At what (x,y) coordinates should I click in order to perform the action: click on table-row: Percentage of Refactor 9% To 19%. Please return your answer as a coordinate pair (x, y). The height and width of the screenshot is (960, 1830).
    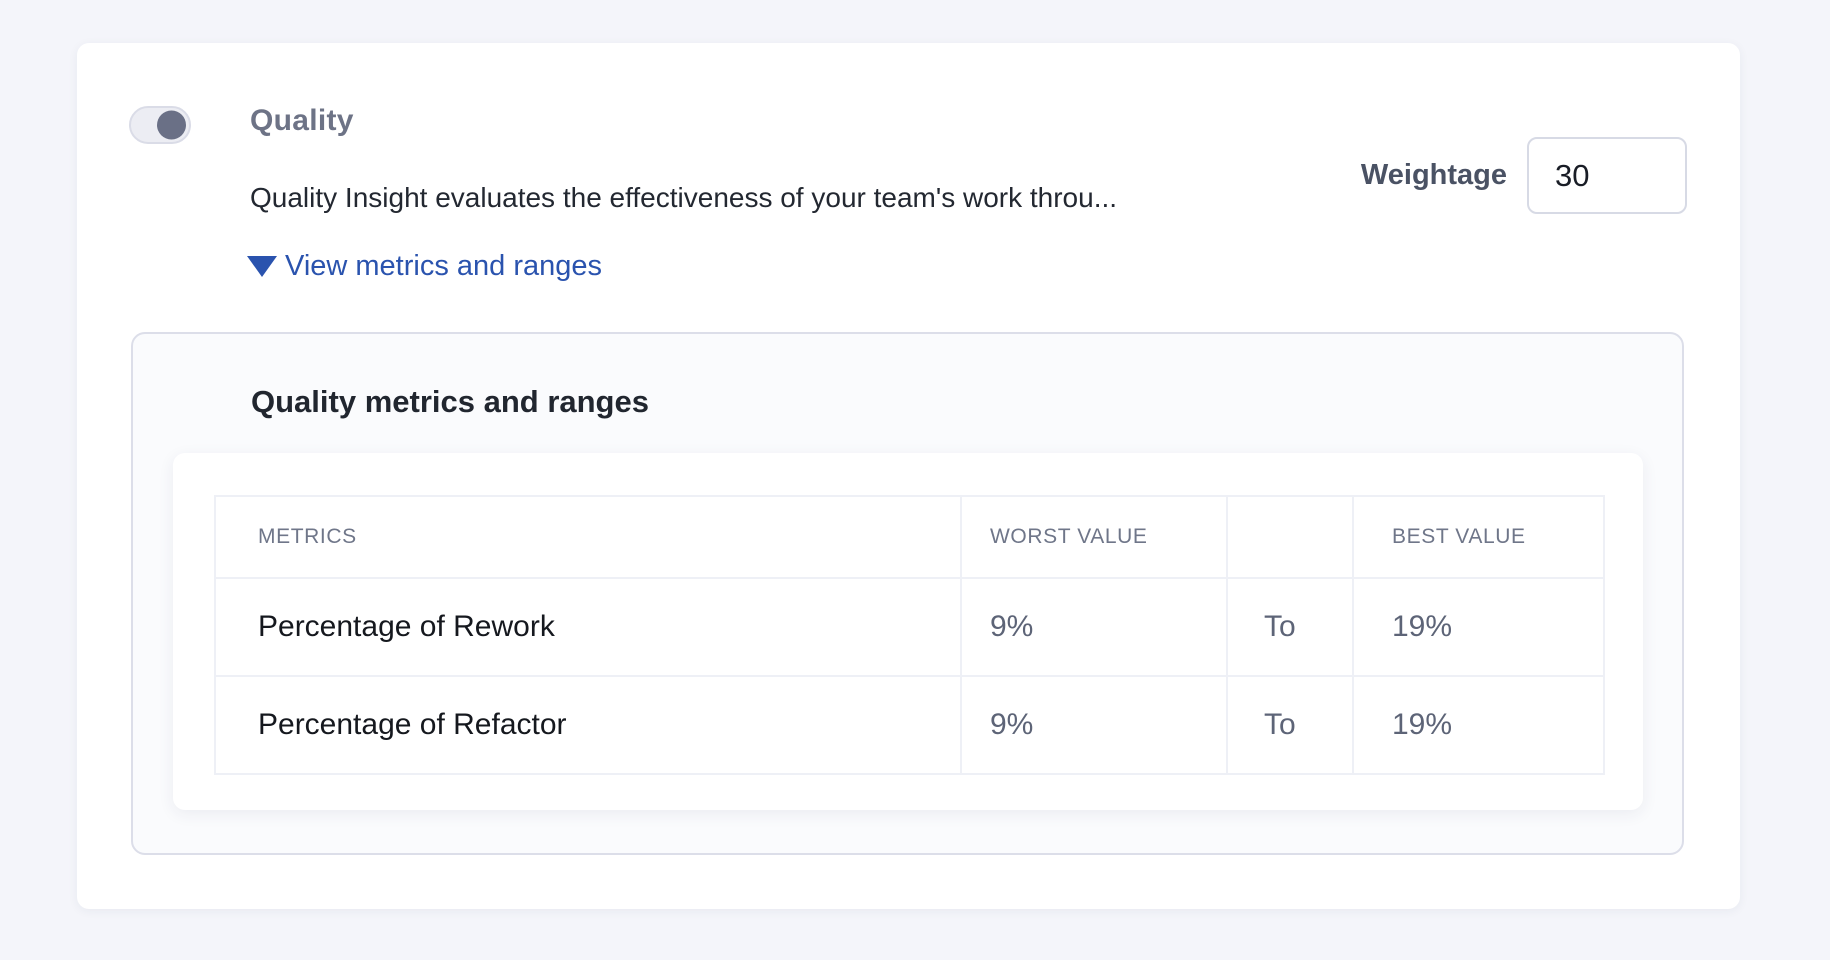
    Looking at the image, I should click on (909, 725).